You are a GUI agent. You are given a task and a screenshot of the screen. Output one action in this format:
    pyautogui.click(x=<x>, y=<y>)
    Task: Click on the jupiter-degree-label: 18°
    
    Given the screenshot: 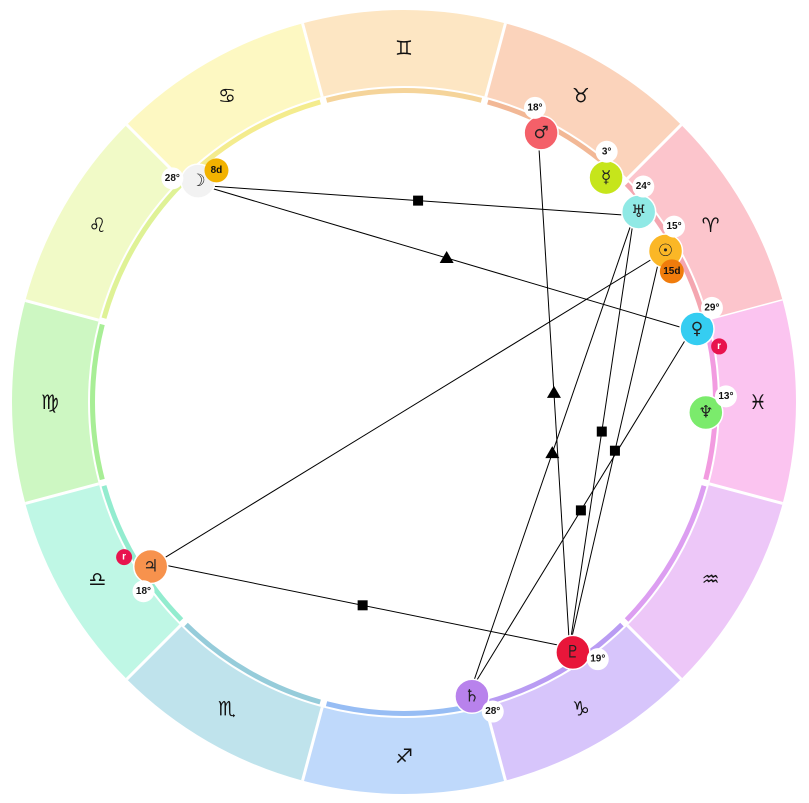 What is the action you would take?
    pyautogui.click(x=143, y=591)
    